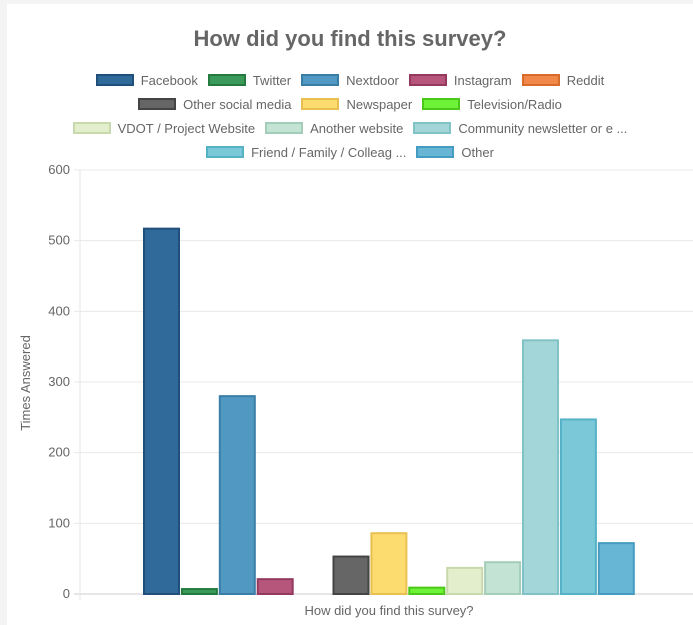 This screenshot has width=693, height=625. What do you see at coordinates (477, 152) in the screenshot?
I see `legend-label: Other` at bounding box center [477, 152].